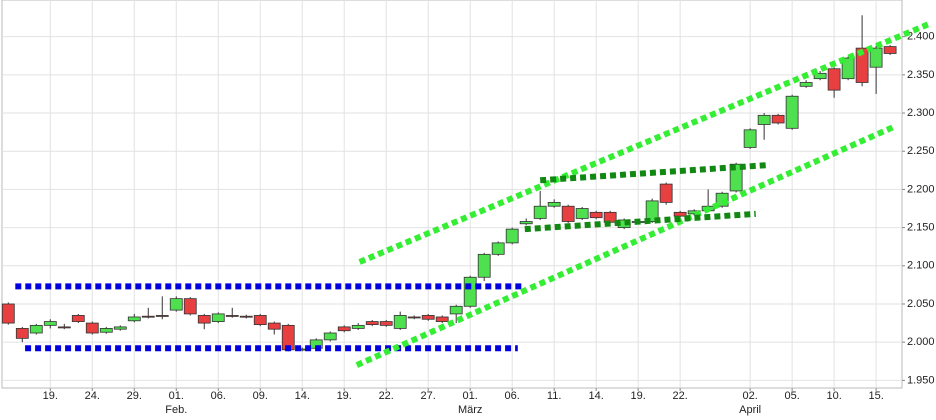 Image resolution: width=936 pixels, height=420 pixels. Describe the element at coordinates (176, 410) in the screenshot. I see `month-label: Feb.` at that location.